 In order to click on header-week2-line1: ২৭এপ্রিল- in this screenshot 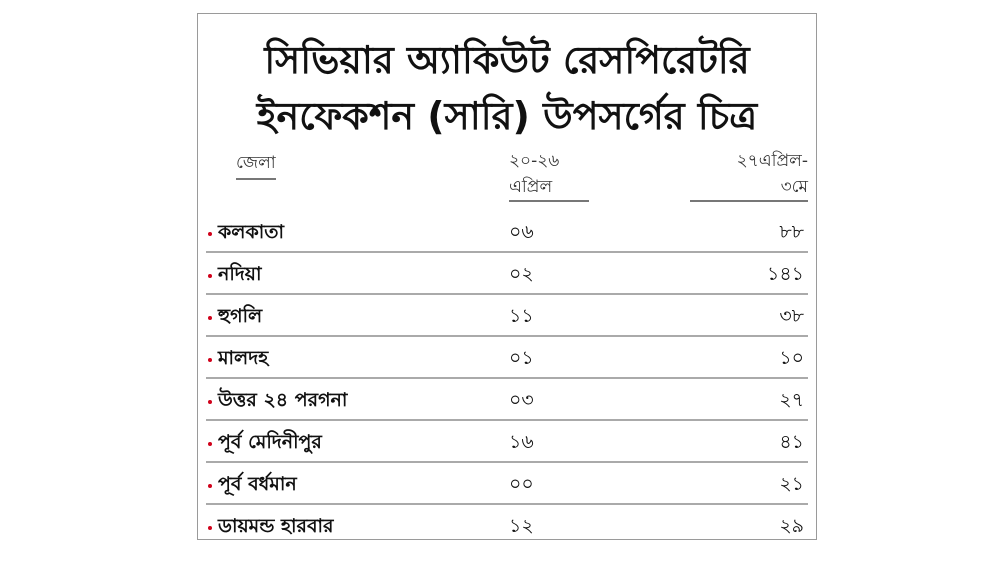, I will do `click(772, 161)`.